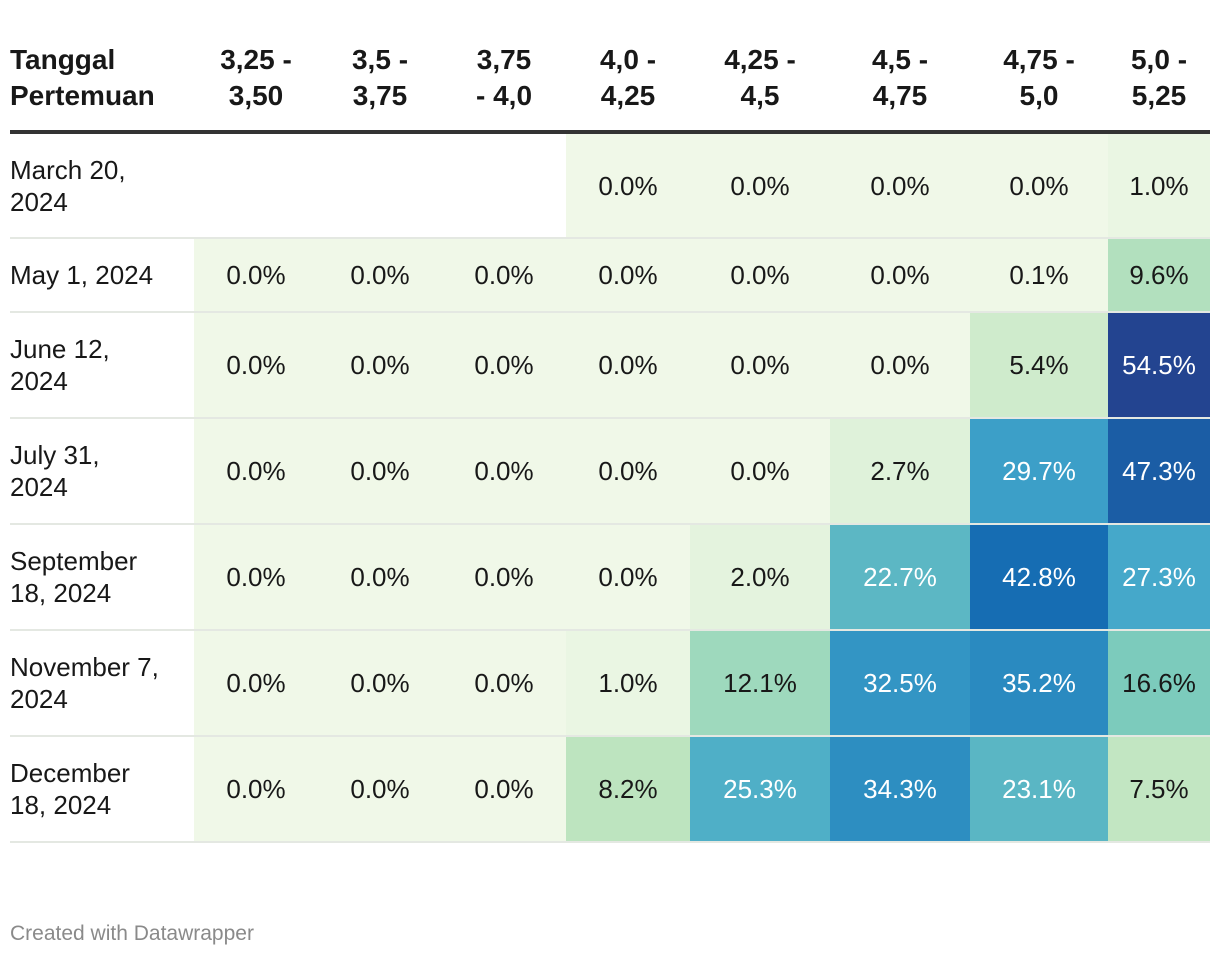  I want to click on column-header: 4,25 - 4,5, so click(760, 88).